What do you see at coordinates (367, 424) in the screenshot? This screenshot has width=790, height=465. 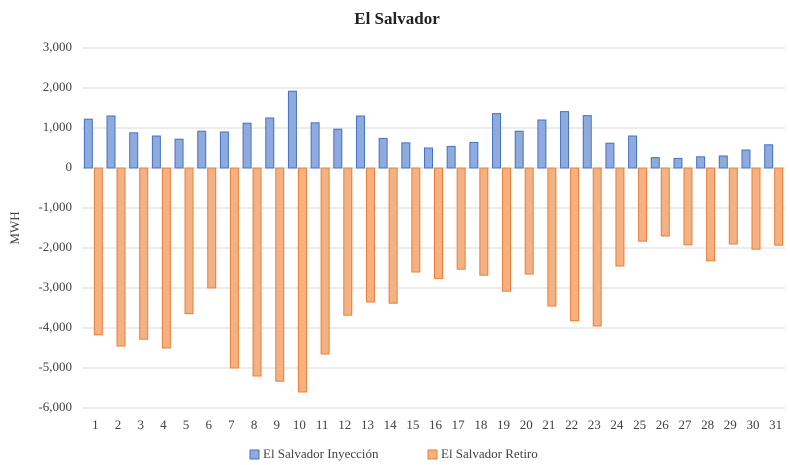 I see `x-tick-label: 13` at bounding box center [367, 424].